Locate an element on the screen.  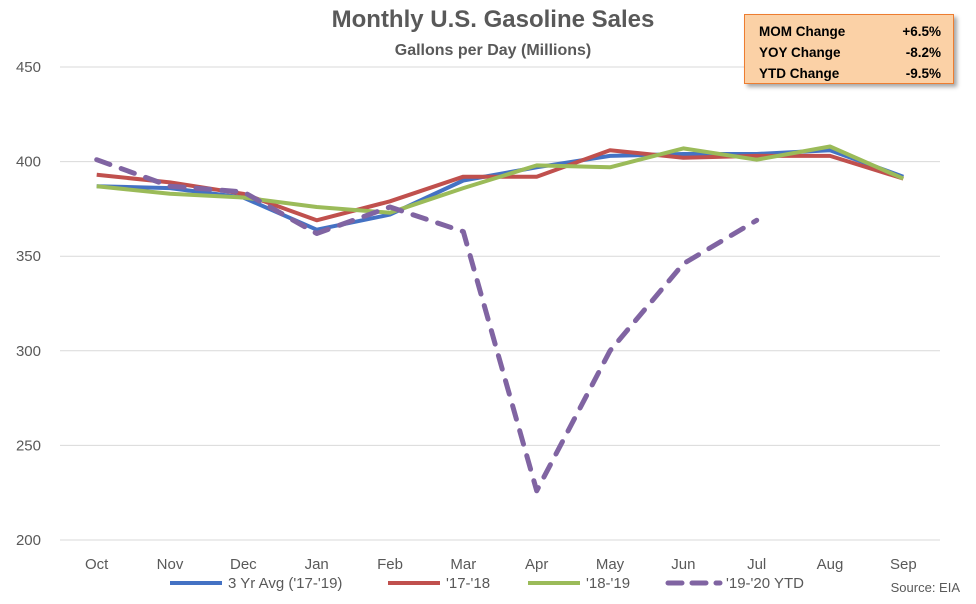
legend-label: '17-'18 is located at coordinates (468, 583).